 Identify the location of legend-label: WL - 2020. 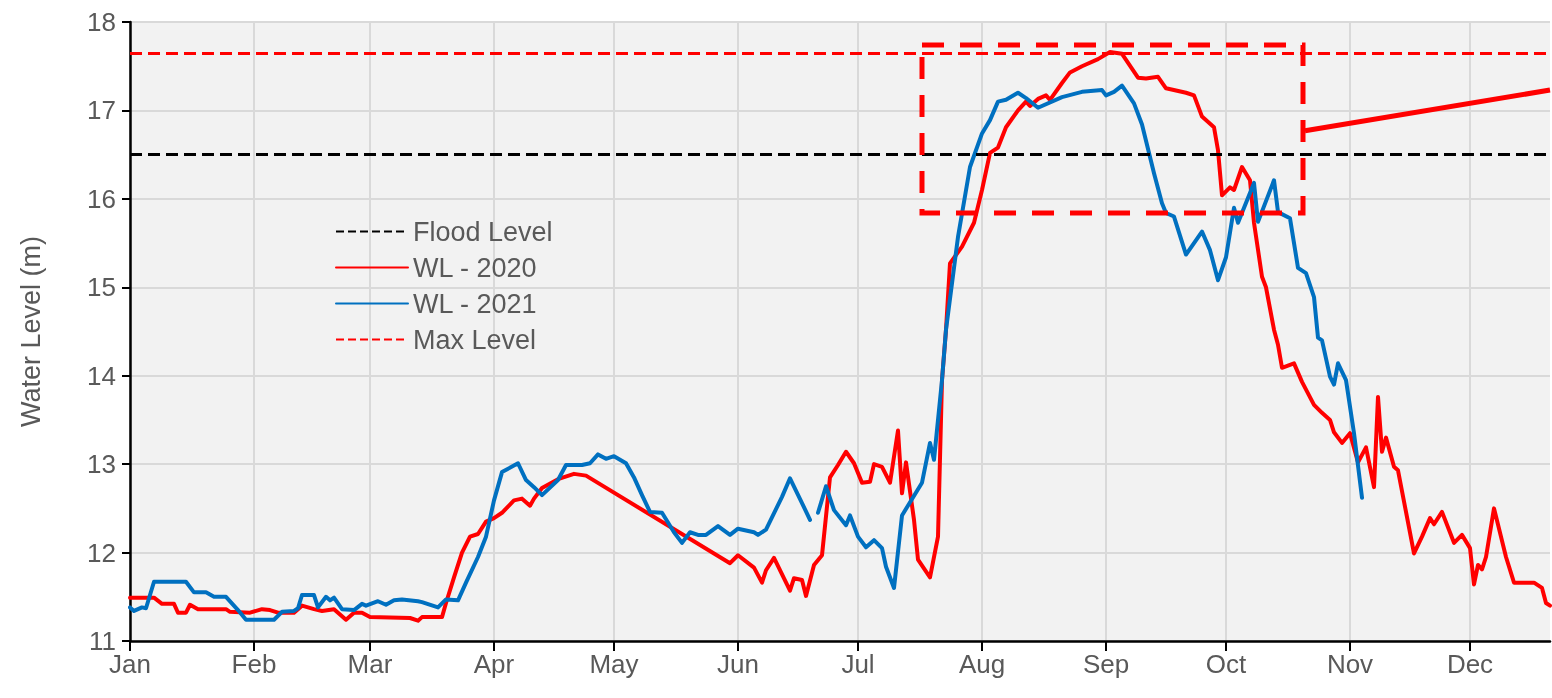
(475, 267).